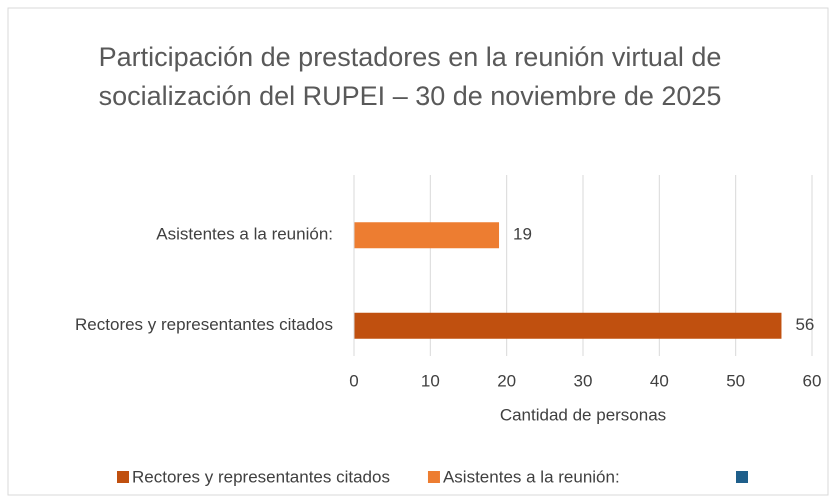 This screenshot has width=836, height=503. What do you see at coordinates (583, 380) in the screenshot?
I see `x-tick-label: 30` at bounding box center [583, 380].